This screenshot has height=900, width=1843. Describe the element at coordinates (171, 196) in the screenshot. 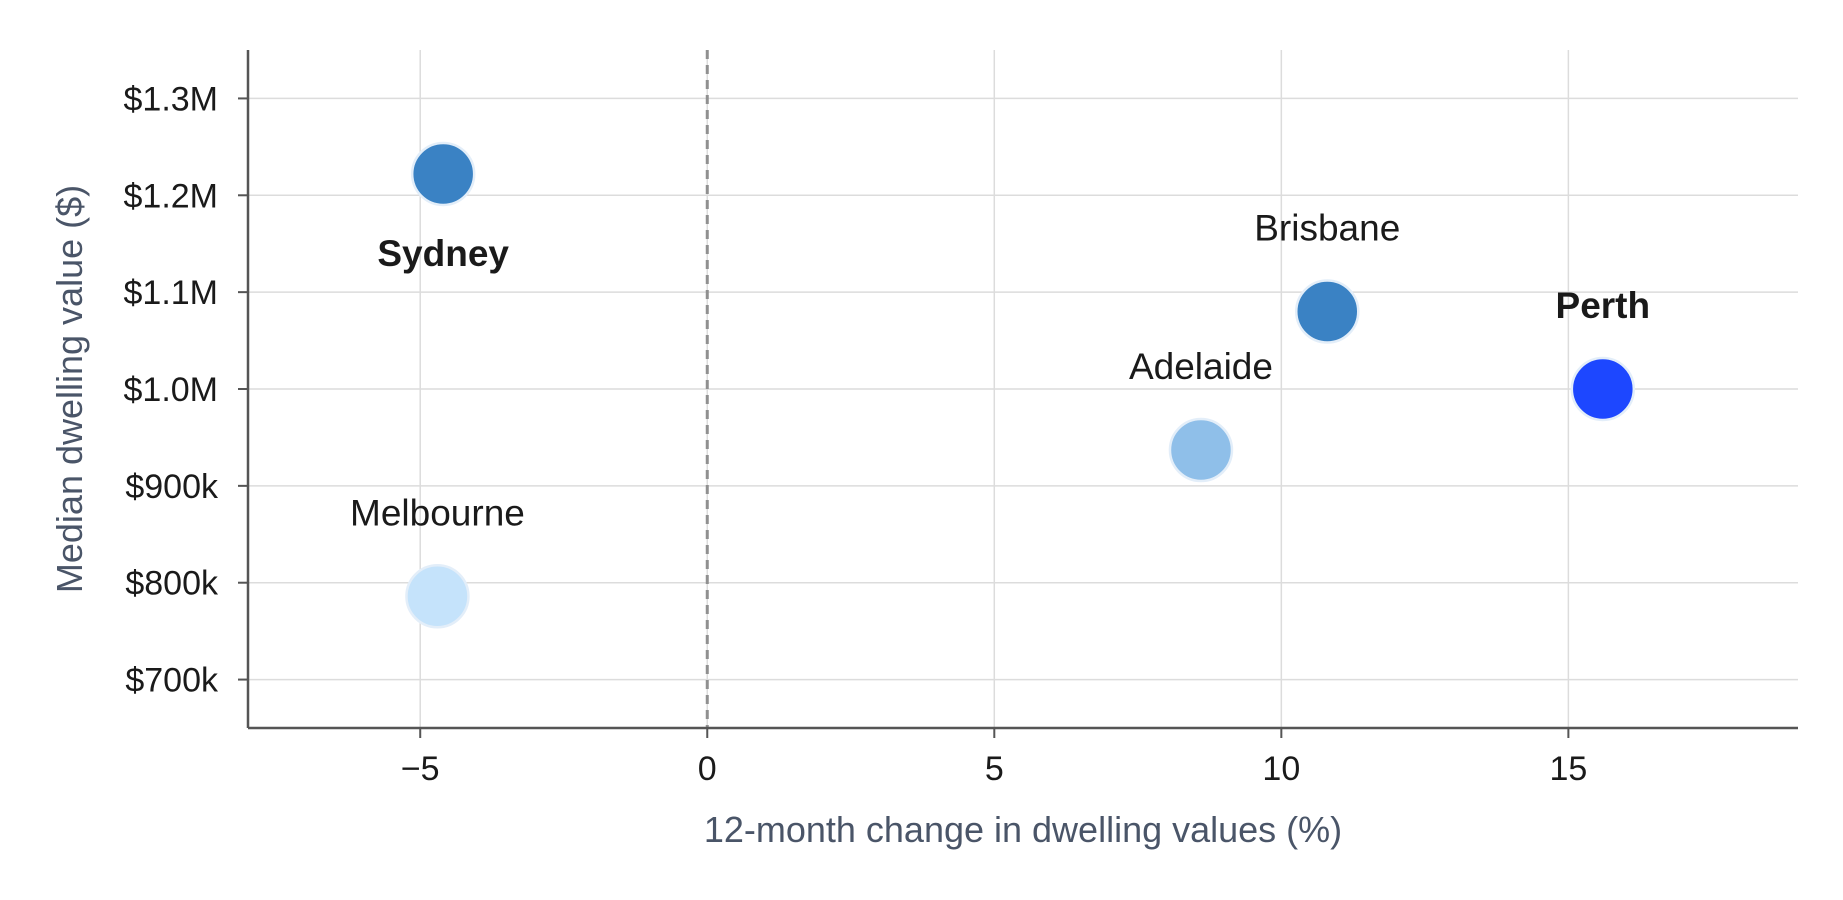

I see `y-tick-label: $1.2M` at that location.